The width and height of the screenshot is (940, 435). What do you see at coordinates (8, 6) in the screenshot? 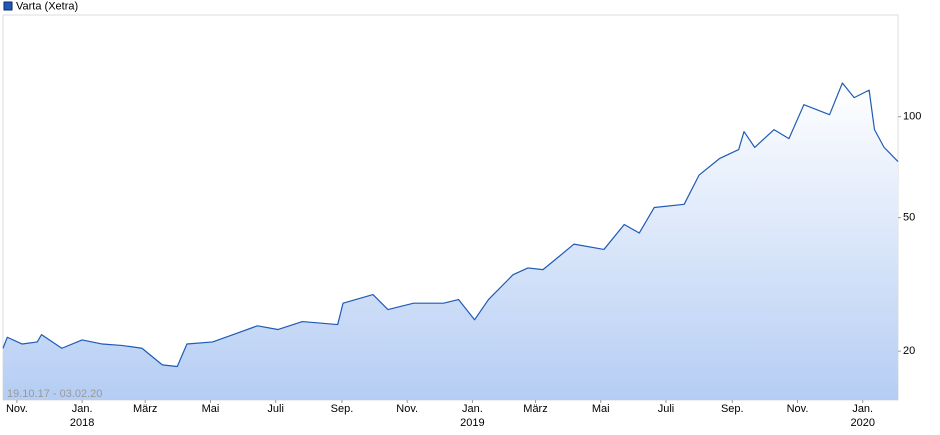
I see `legend-swatch` at bounding box center [8, 6].